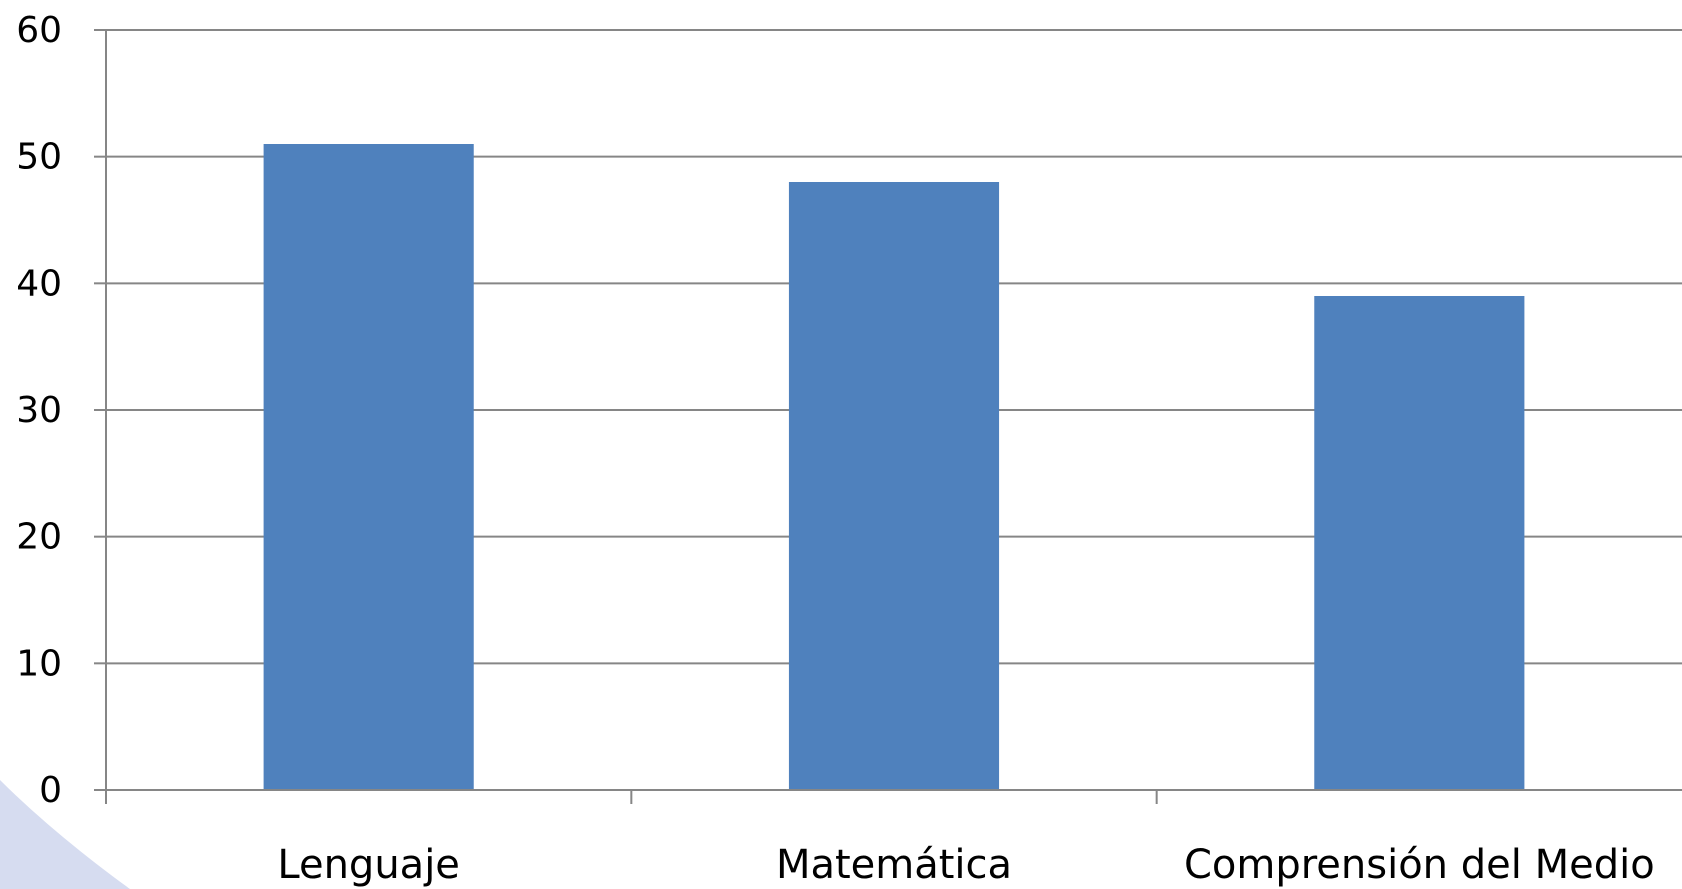 This screenshot has height=889, width=1682. I want to click on y-tick-label: 40, so click(39, 283).